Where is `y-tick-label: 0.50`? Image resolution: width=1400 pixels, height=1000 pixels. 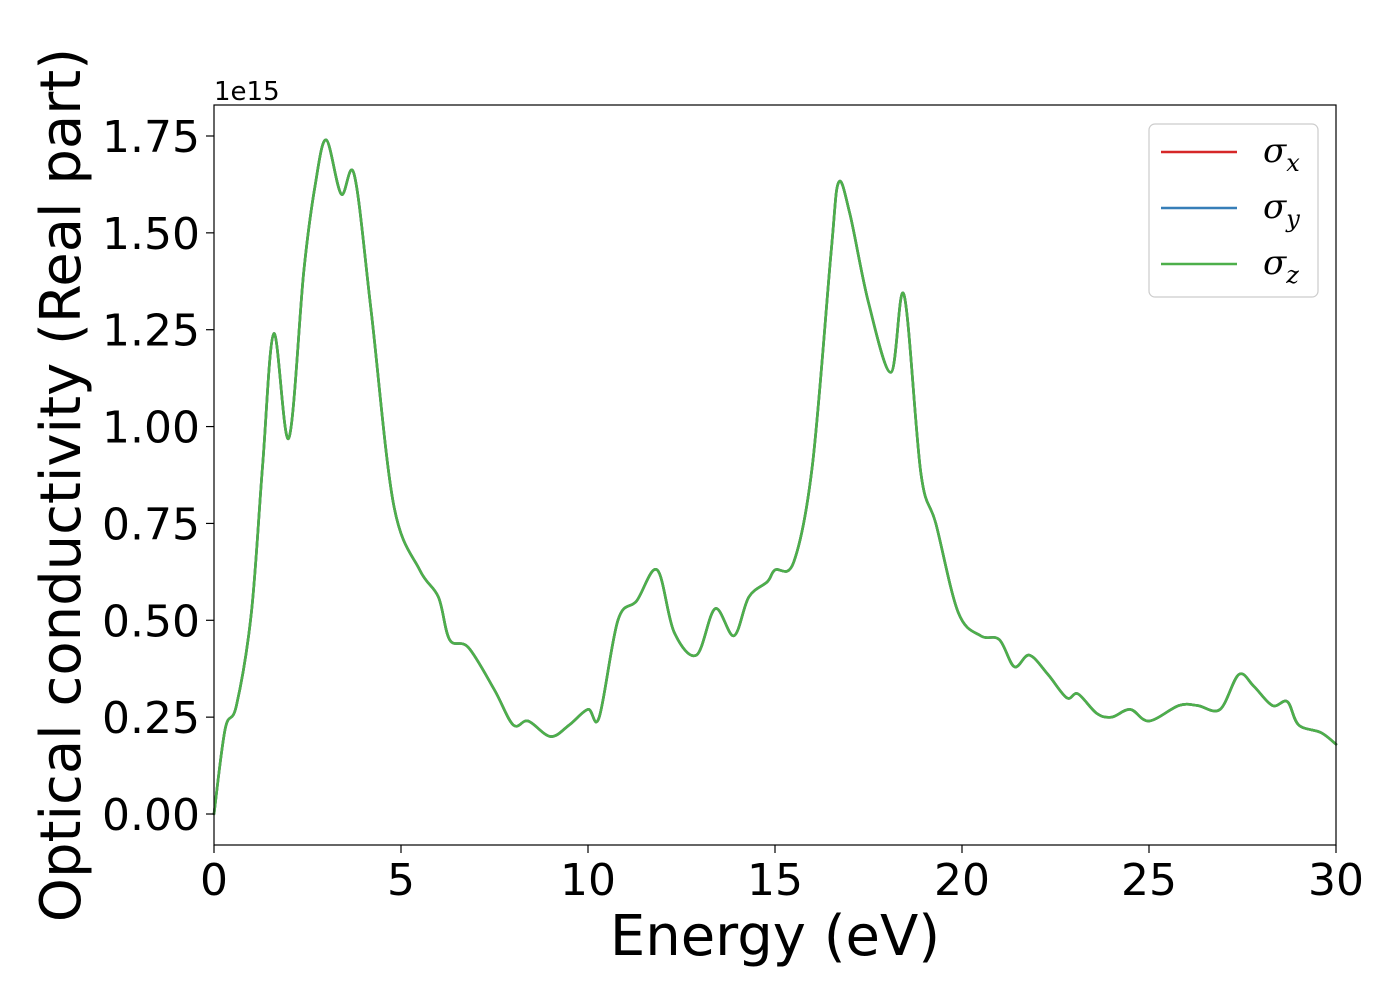
y-tick-label: 0.50 is located at coordinates (151, 621).